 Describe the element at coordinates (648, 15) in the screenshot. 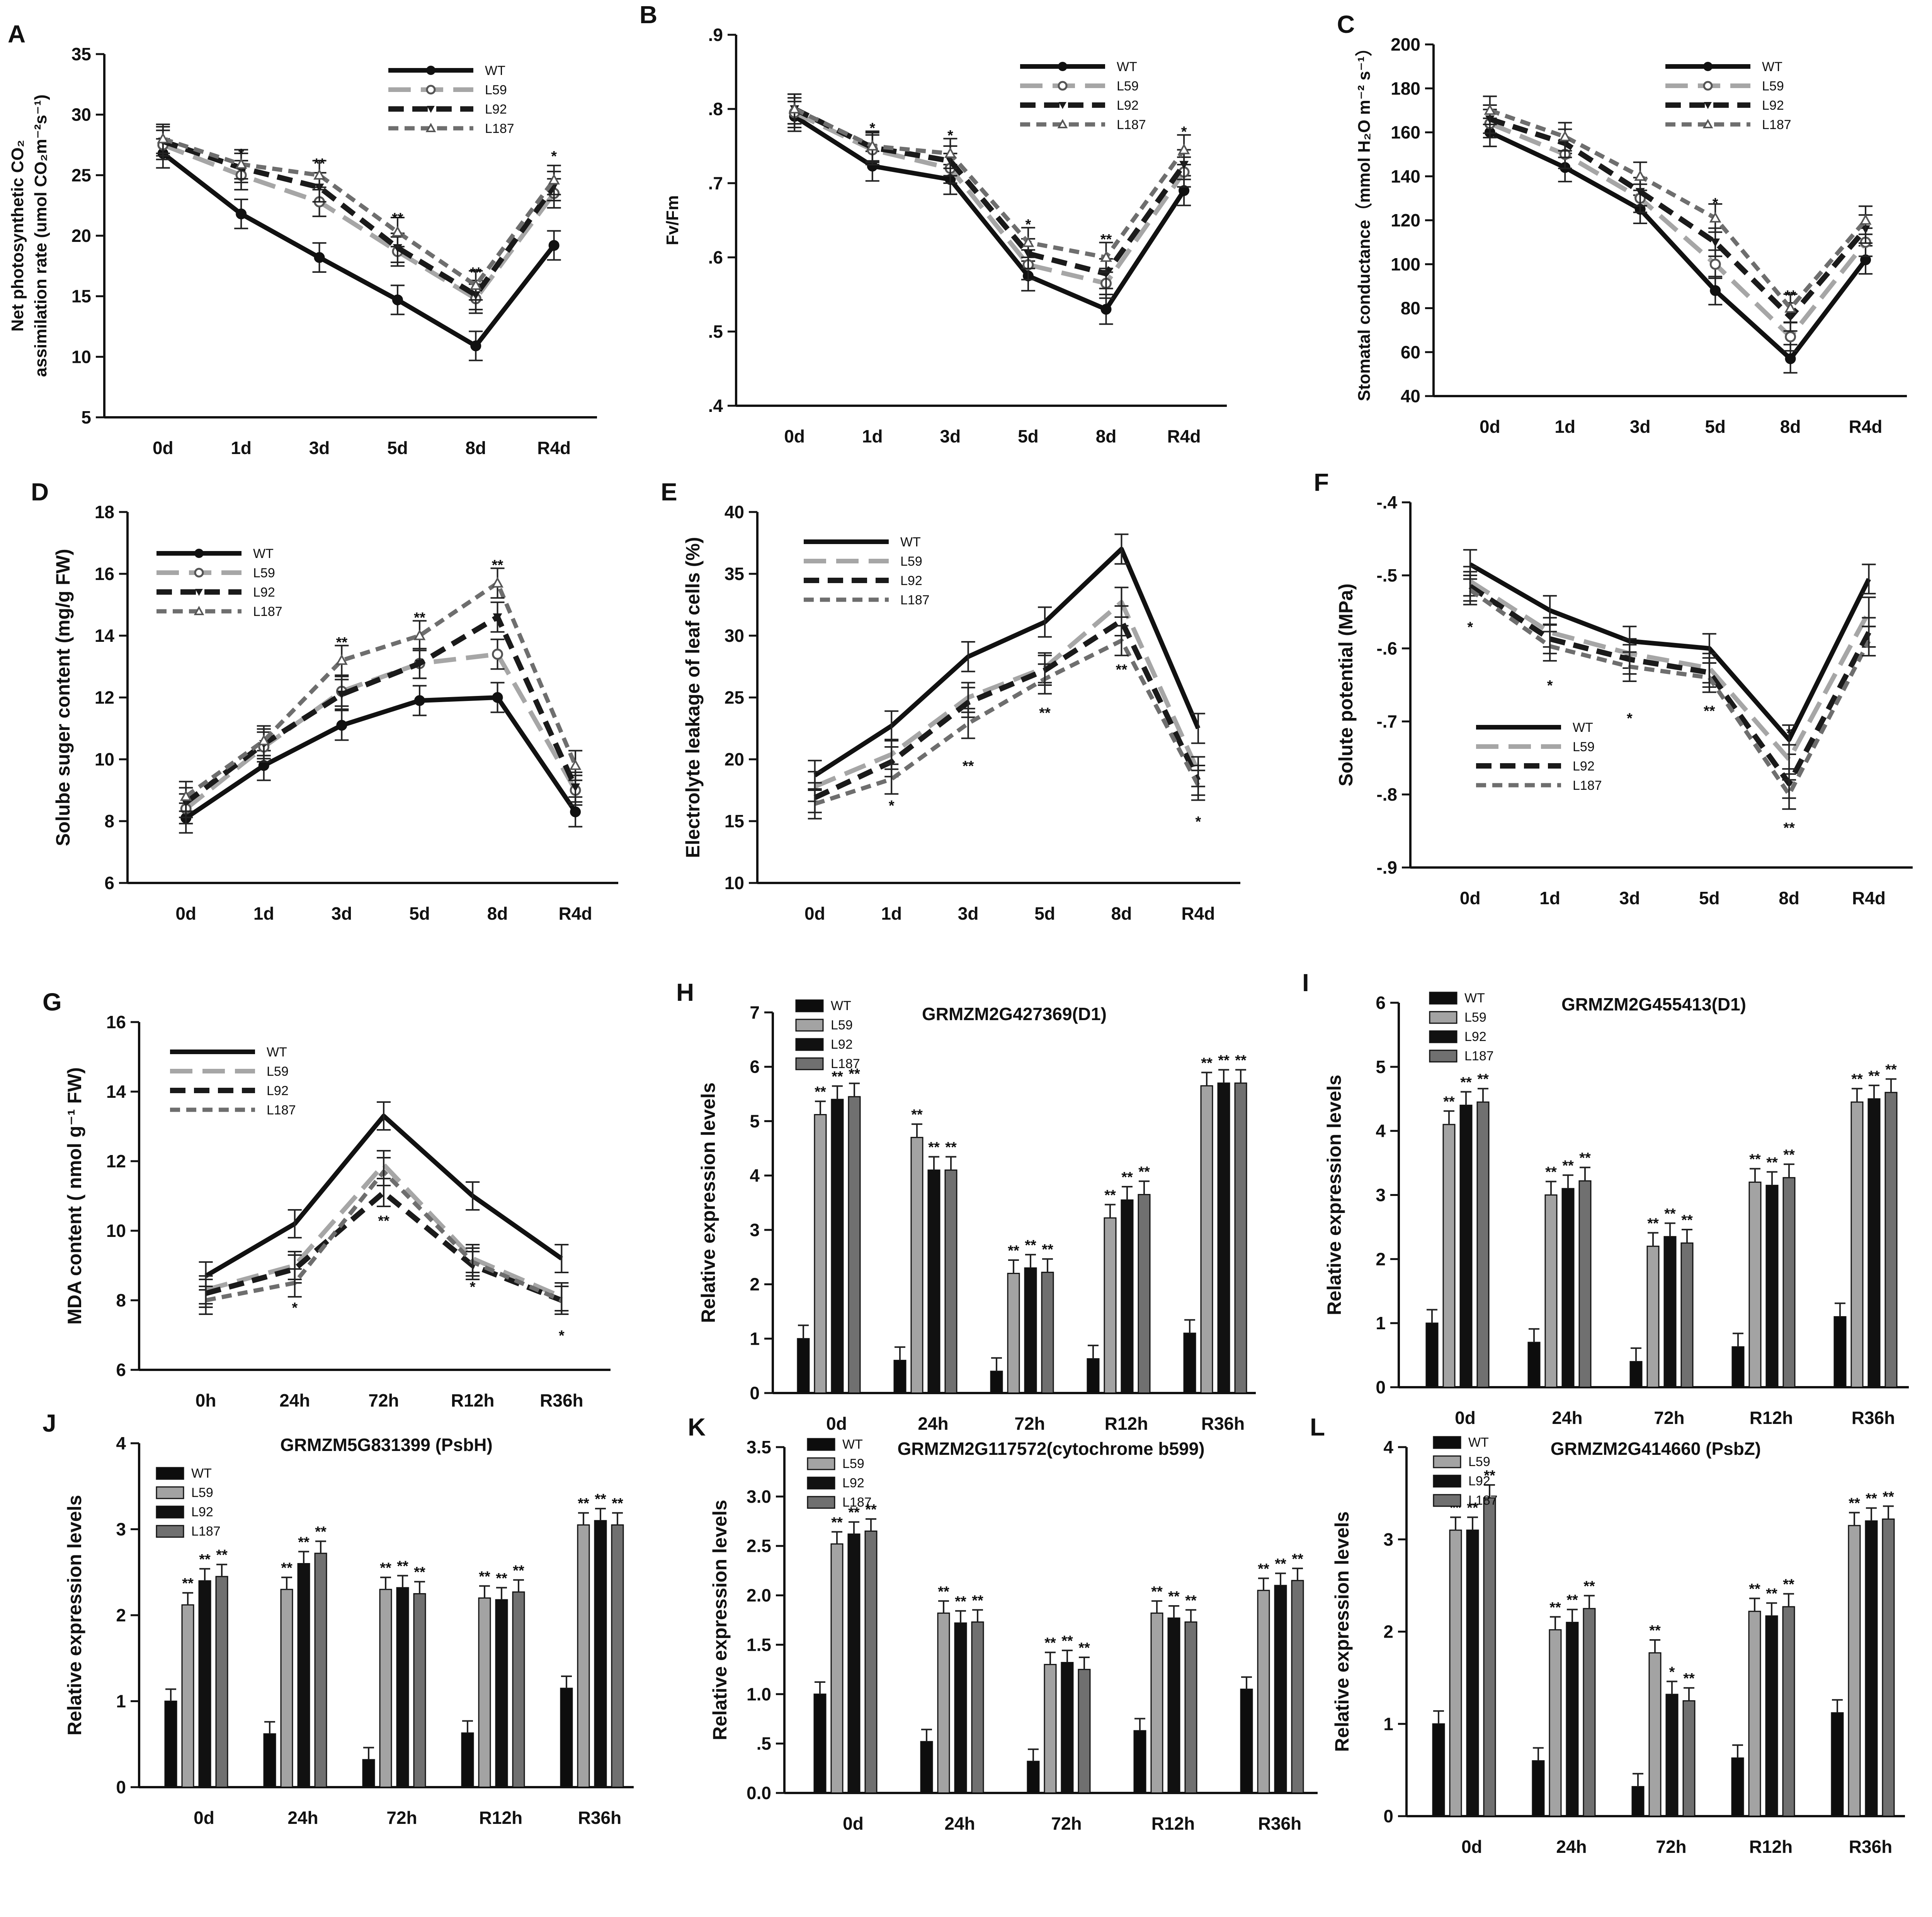

I see `panel-label: B` at that location.